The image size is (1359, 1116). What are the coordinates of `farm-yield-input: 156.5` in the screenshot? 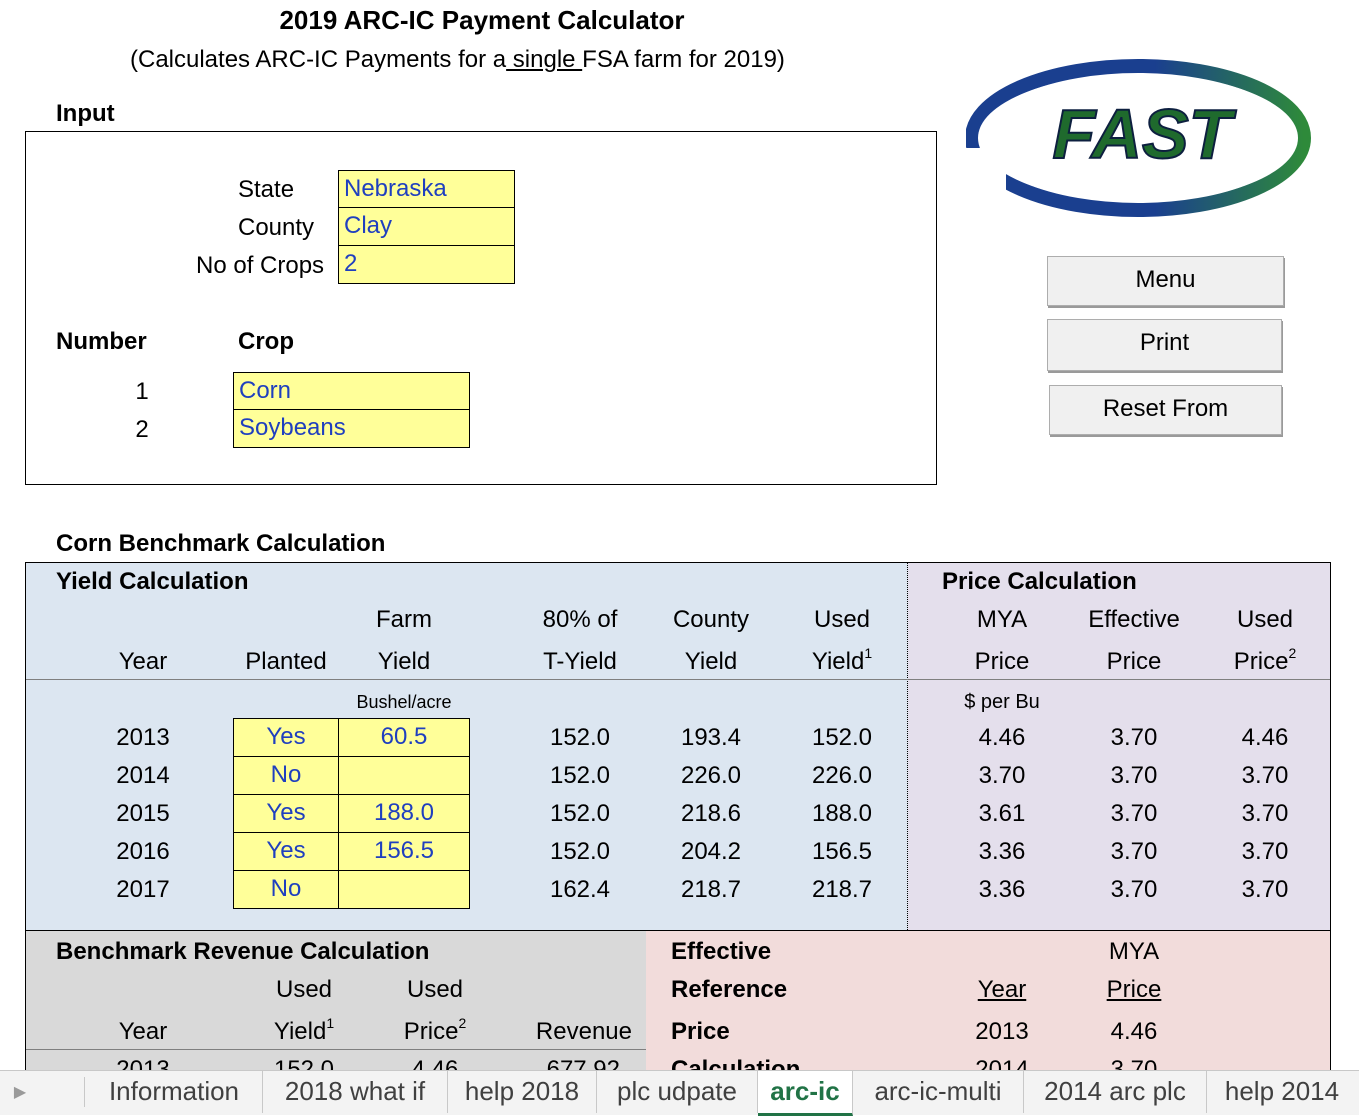 It's located at (404, 851).